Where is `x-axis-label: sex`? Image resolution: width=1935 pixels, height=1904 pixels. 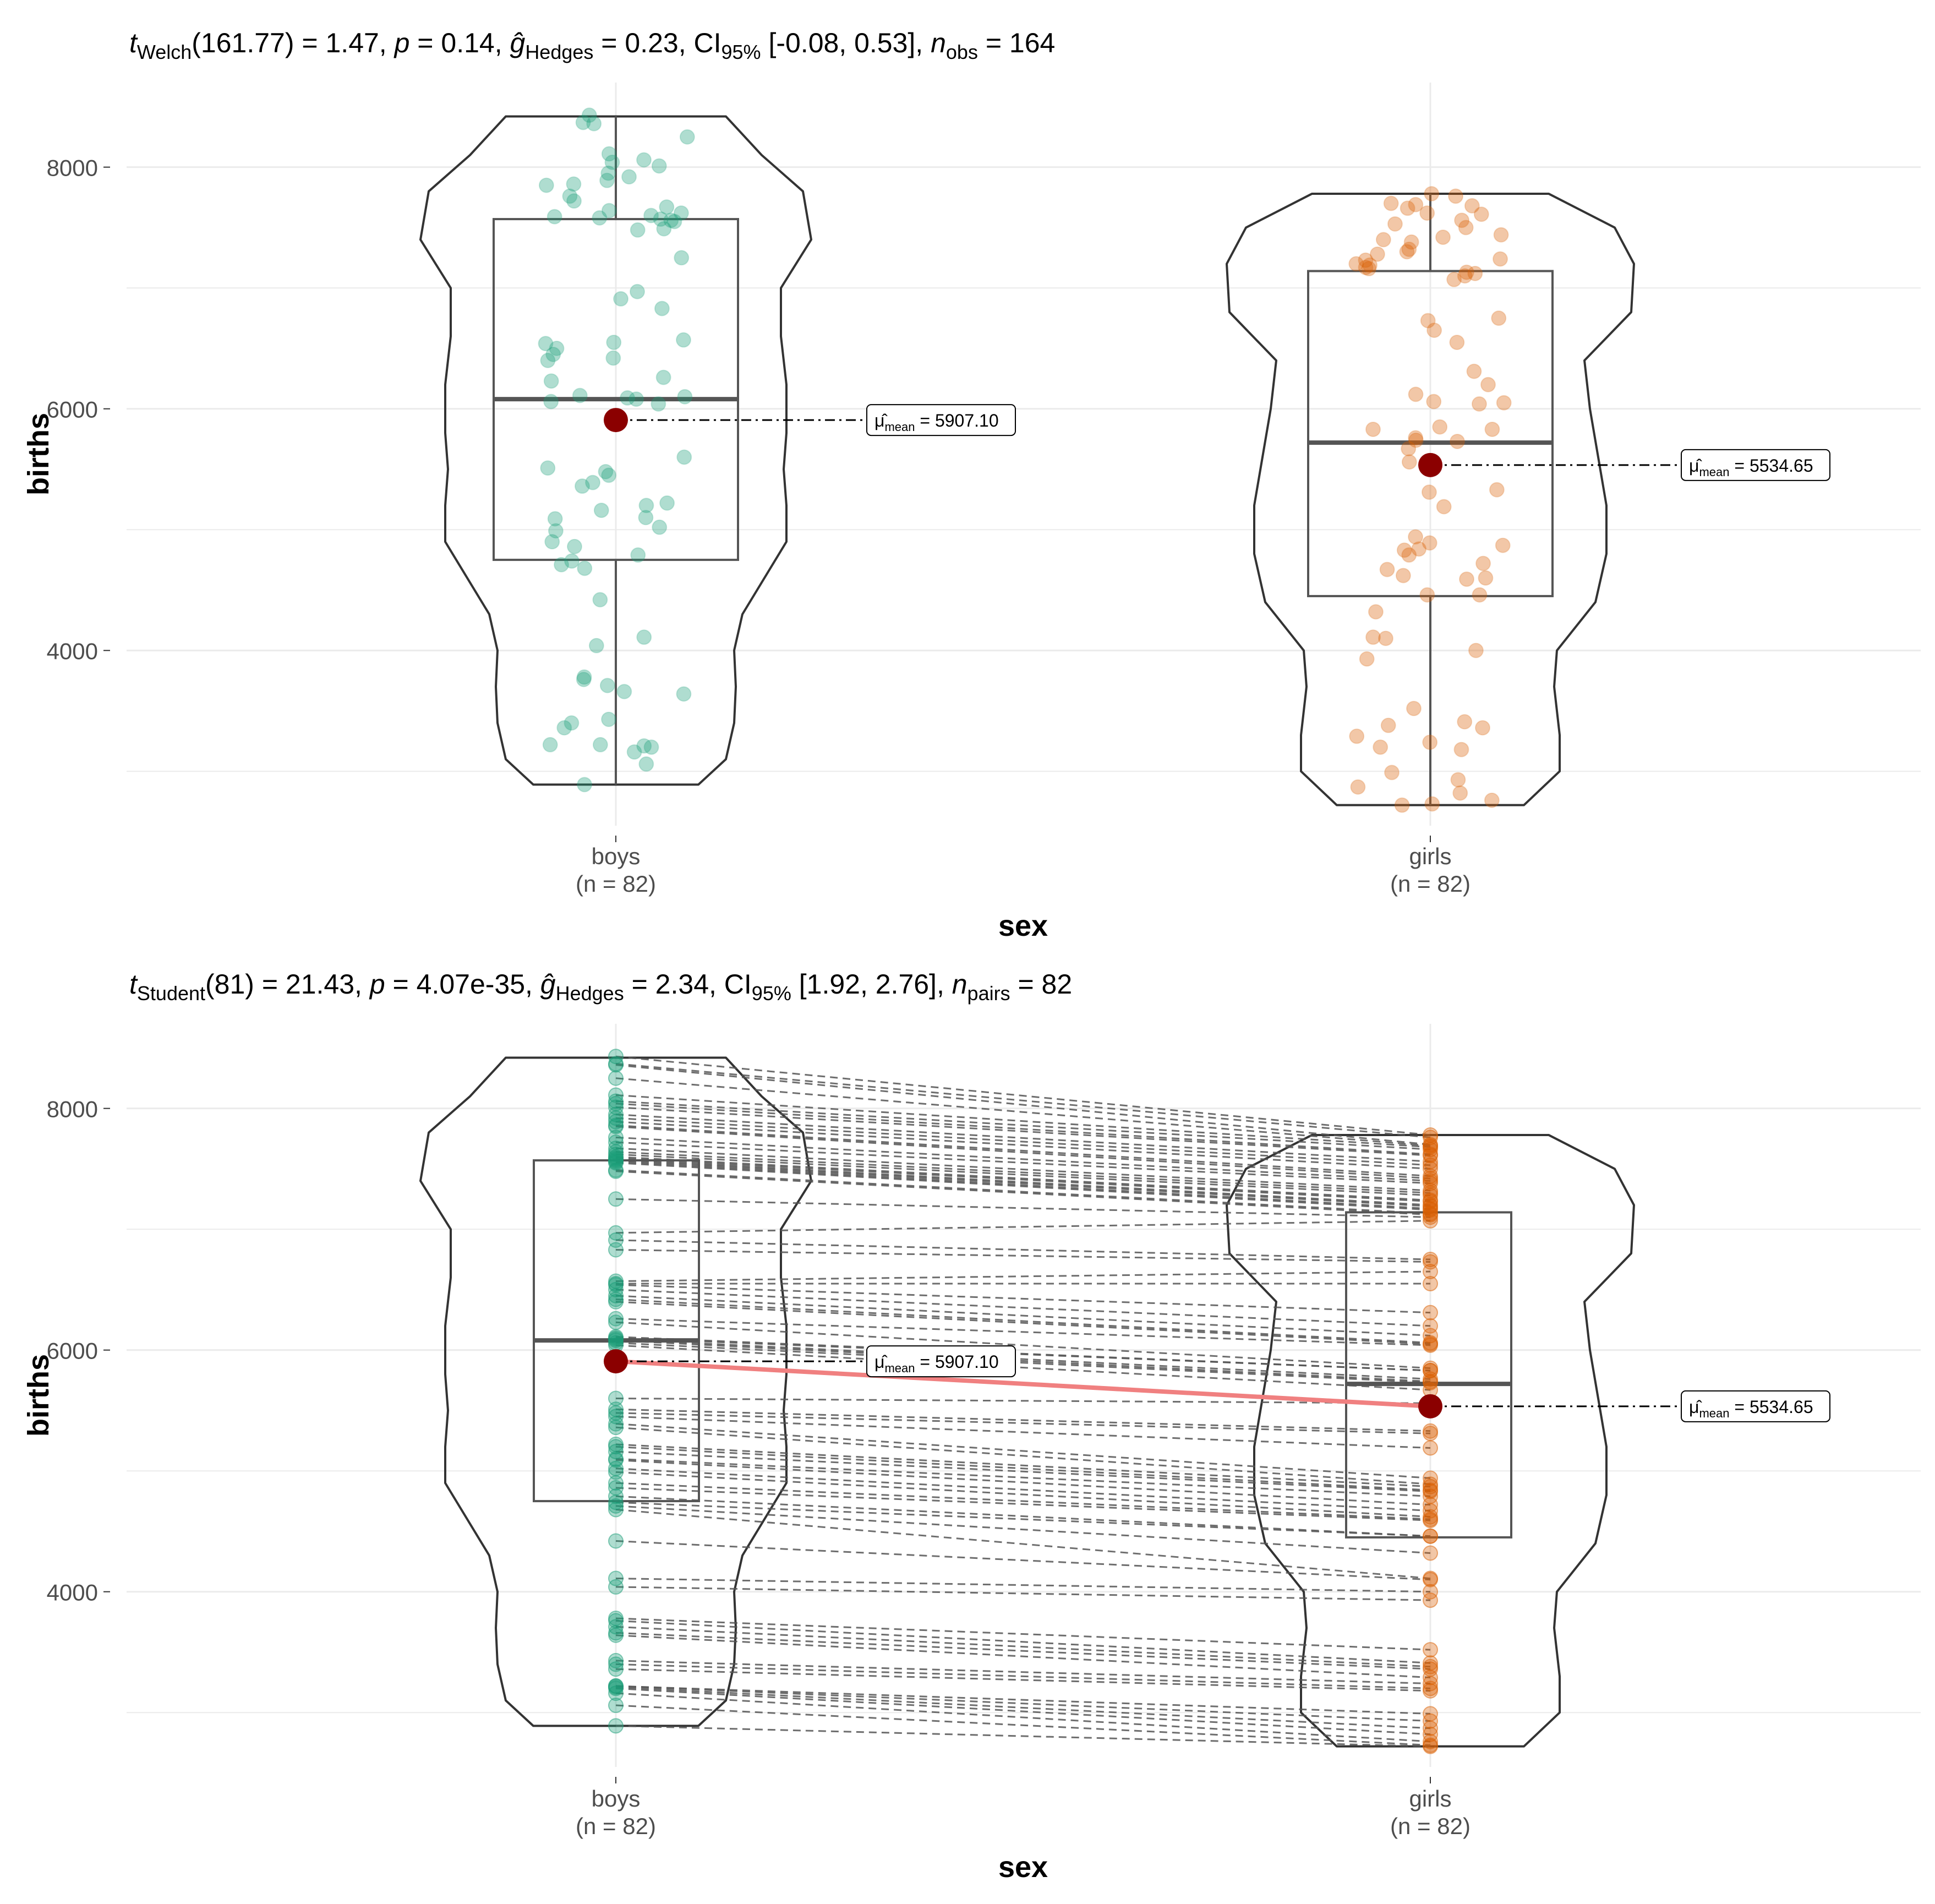 x-axis-label: sex is located at coordinates (1023, 1867).